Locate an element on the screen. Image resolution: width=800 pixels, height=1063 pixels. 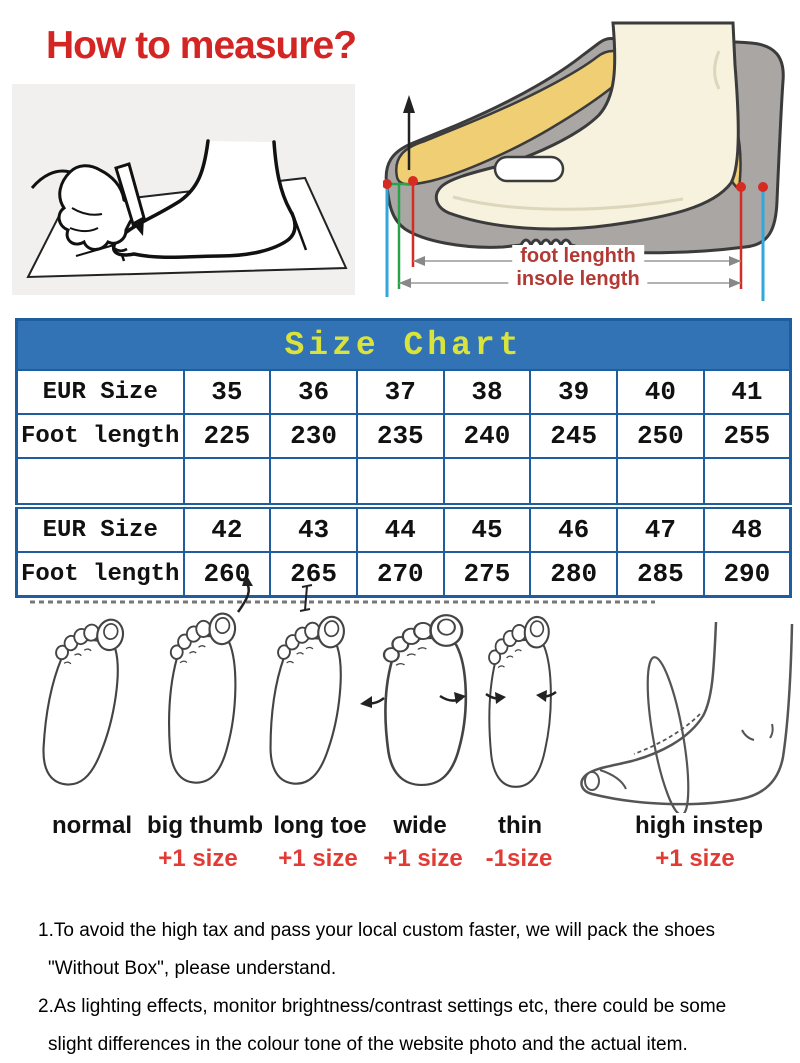
size-cell: 39 is located at coordinates (574, 392).